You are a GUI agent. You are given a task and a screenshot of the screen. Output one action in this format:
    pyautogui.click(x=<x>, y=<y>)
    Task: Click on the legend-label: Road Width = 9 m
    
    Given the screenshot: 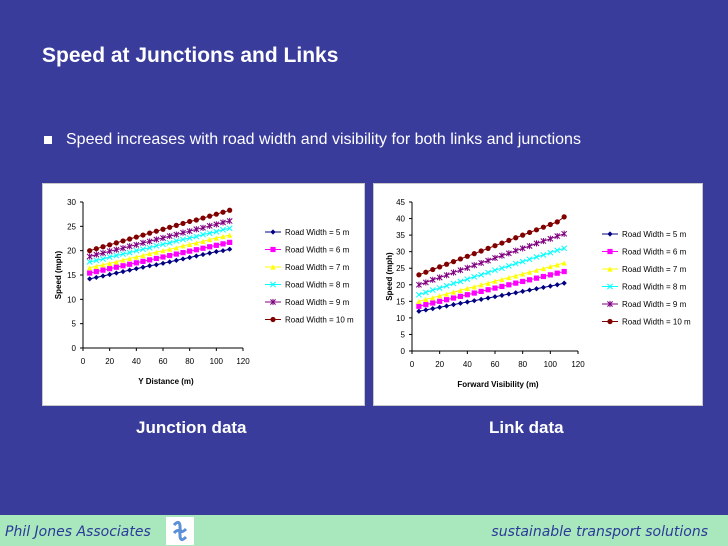 What is the action you would take?
    pyautogui.click(x=317, y=302)
    